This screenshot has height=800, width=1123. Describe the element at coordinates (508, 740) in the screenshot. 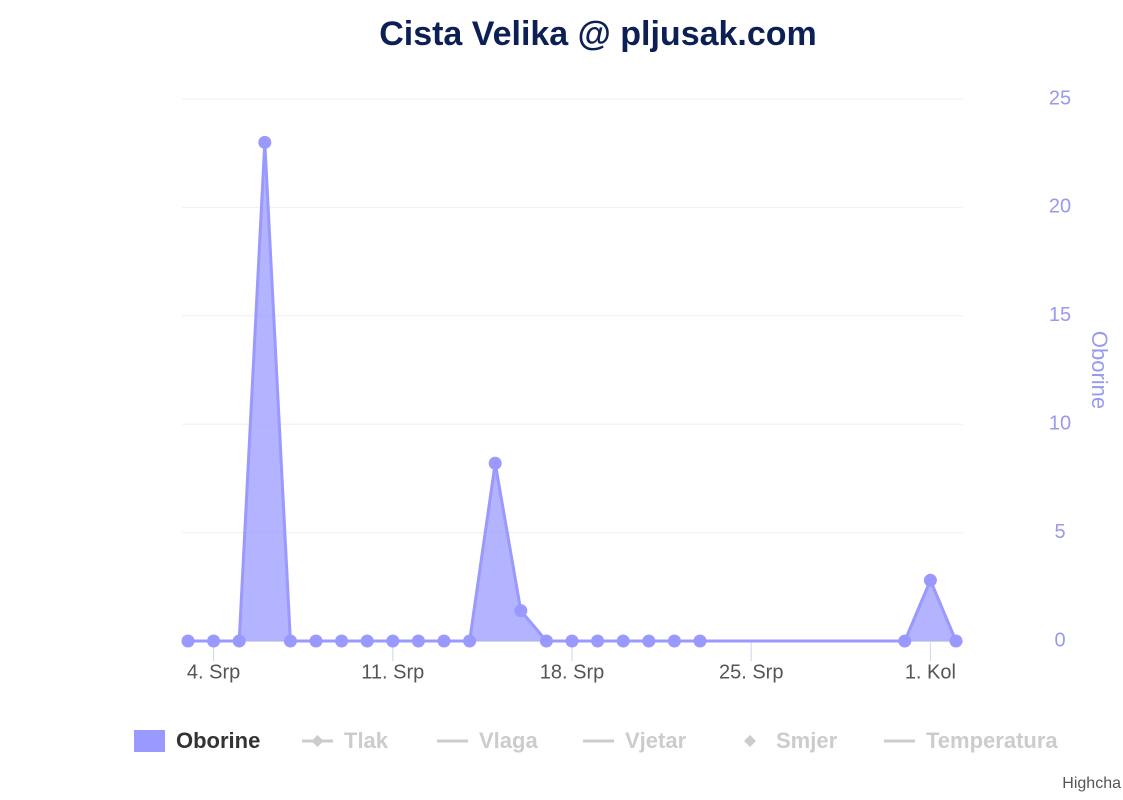

I see `legend-label: Vlaga` at that location.